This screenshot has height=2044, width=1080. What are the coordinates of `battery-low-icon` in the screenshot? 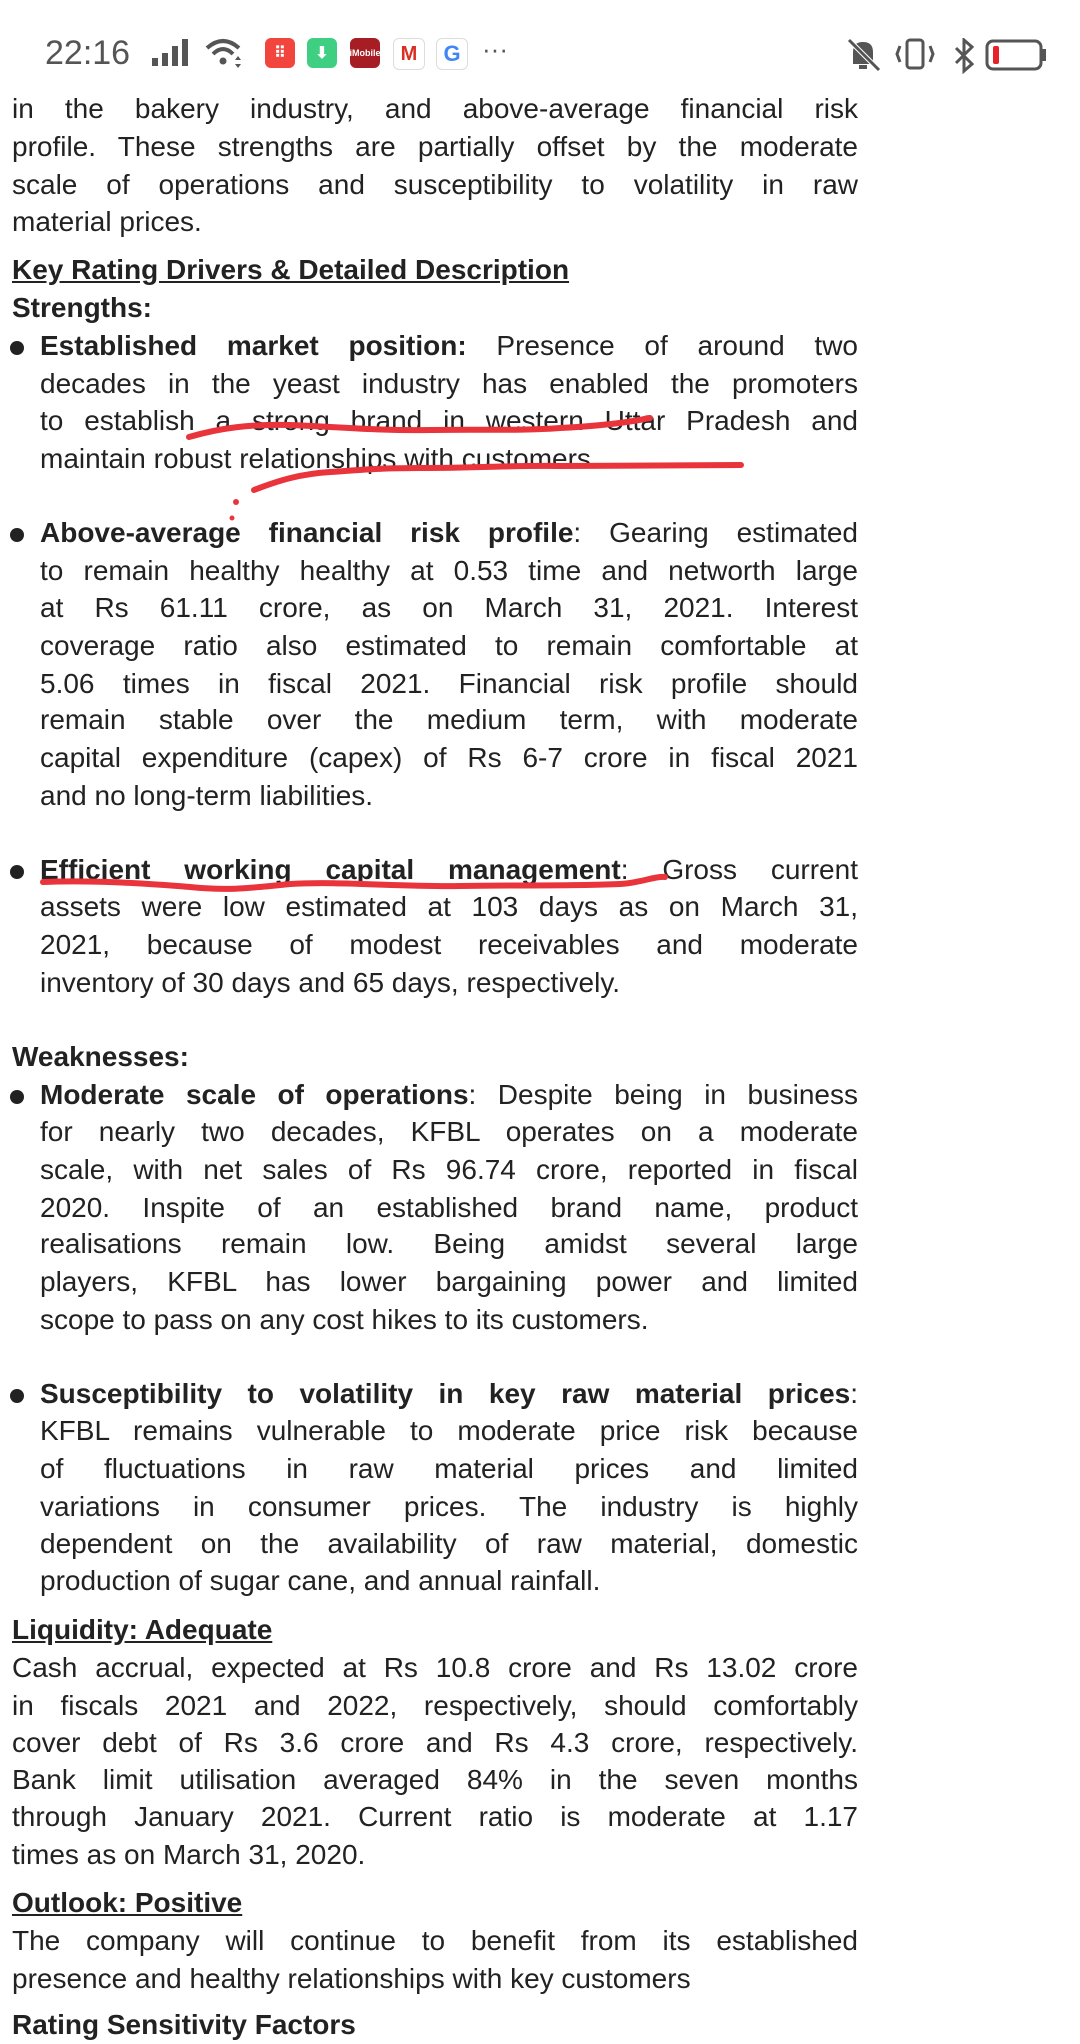 It's located at (1015, 55).